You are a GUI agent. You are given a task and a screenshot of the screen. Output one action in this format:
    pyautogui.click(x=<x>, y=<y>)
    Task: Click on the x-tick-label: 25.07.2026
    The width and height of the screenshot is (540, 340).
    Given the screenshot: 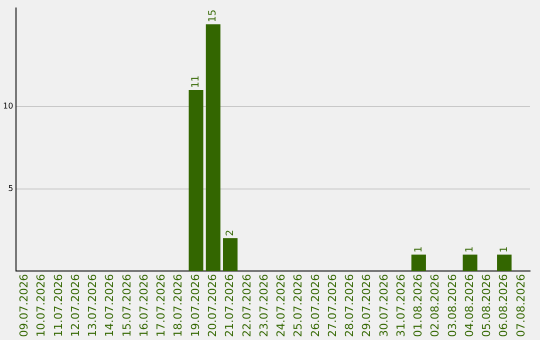 What is the action you would take?
    pyautogui.click(x=298, y=306)
    